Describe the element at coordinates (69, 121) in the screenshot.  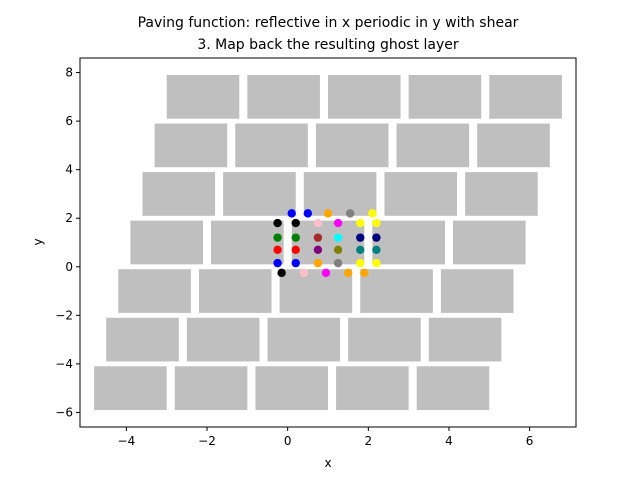
I see `y-tick-label-6: 6` at that location.